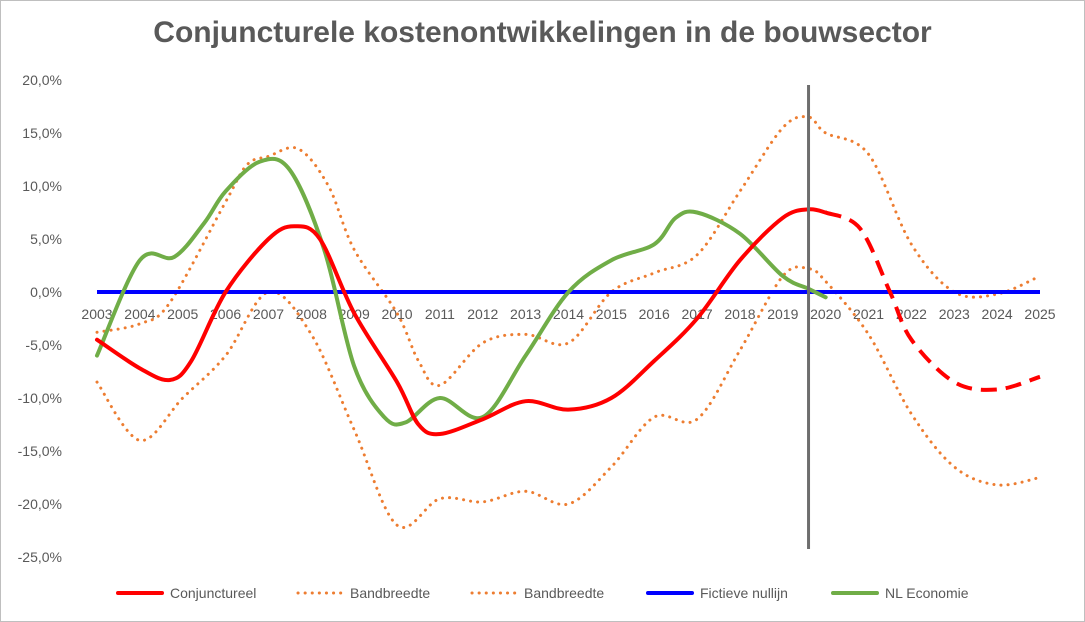 This screenshot has height=622, width=1085. What do you see at coordinates (932, 301) in the screenshot?
I see `series-conjunctureel-forecast-line` at bounding box center [932, 301].